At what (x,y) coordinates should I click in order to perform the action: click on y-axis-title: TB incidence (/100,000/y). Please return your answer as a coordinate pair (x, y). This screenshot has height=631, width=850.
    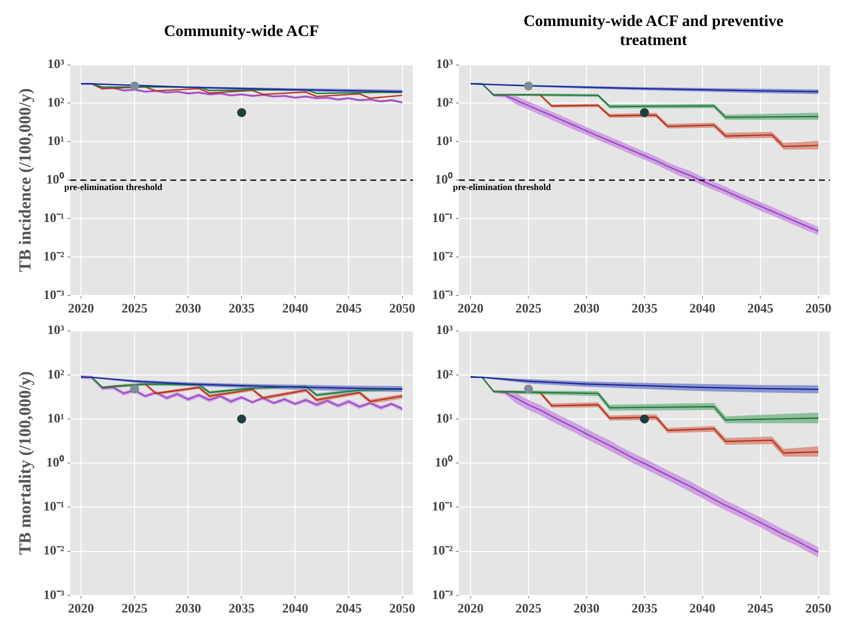
    Looking at the image, I should click on (25, 180).